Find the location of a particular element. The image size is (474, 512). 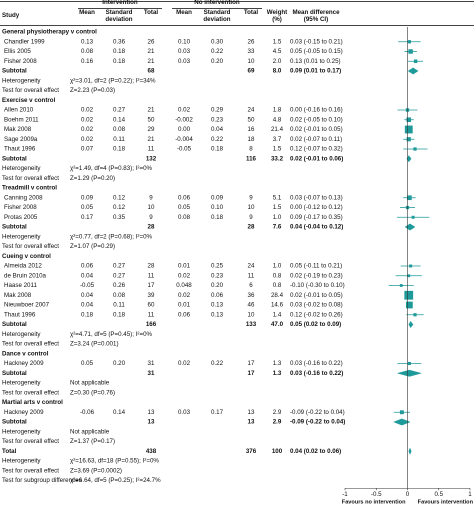

control-cell: 0.13 is located at coordinates (217, 314).